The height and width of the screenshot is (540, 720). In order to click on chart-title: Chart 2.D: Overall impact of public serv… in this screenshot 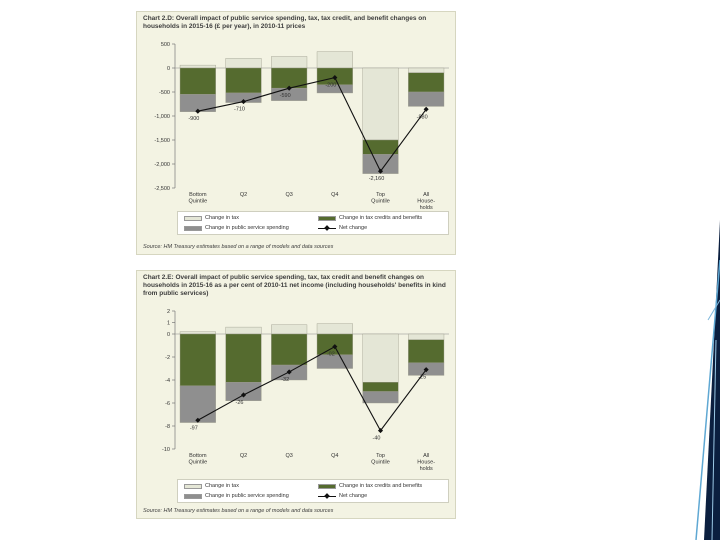, I will do `click(285, 22)`.